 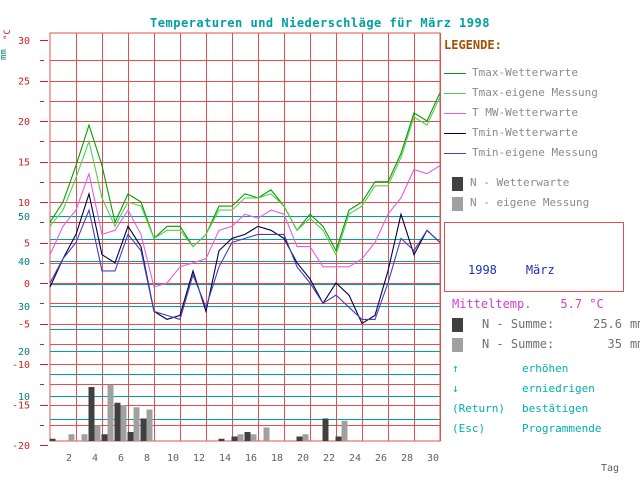 What do you see at coordinates (27, 284) in the screenshot?
I see `temp-tick-label: 0` at bounding box center [27, 284].